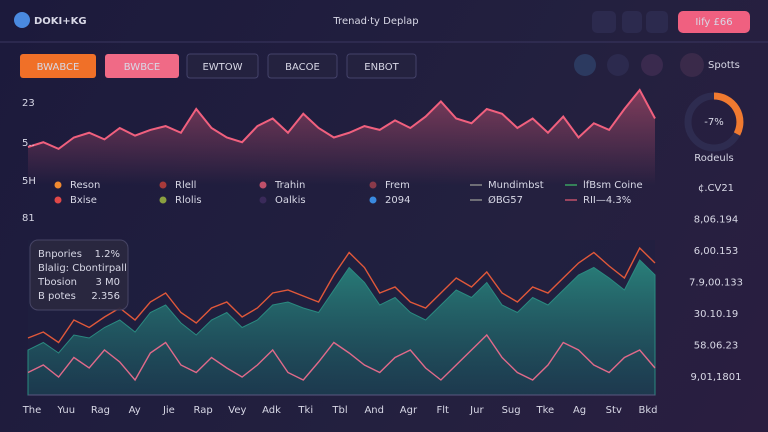  I want to click on side-value: 58.06.23, so click(716, 346).